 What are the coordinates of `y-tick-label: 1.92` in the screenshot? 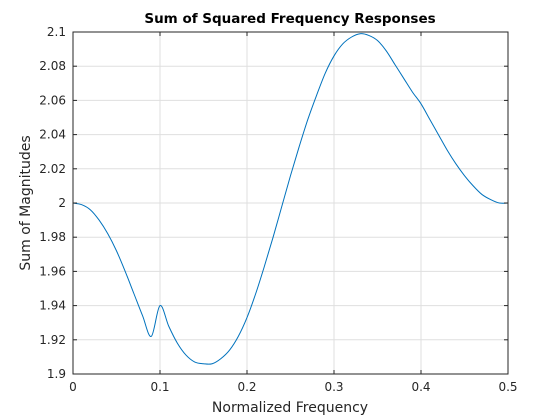 It's located at (52, 340).